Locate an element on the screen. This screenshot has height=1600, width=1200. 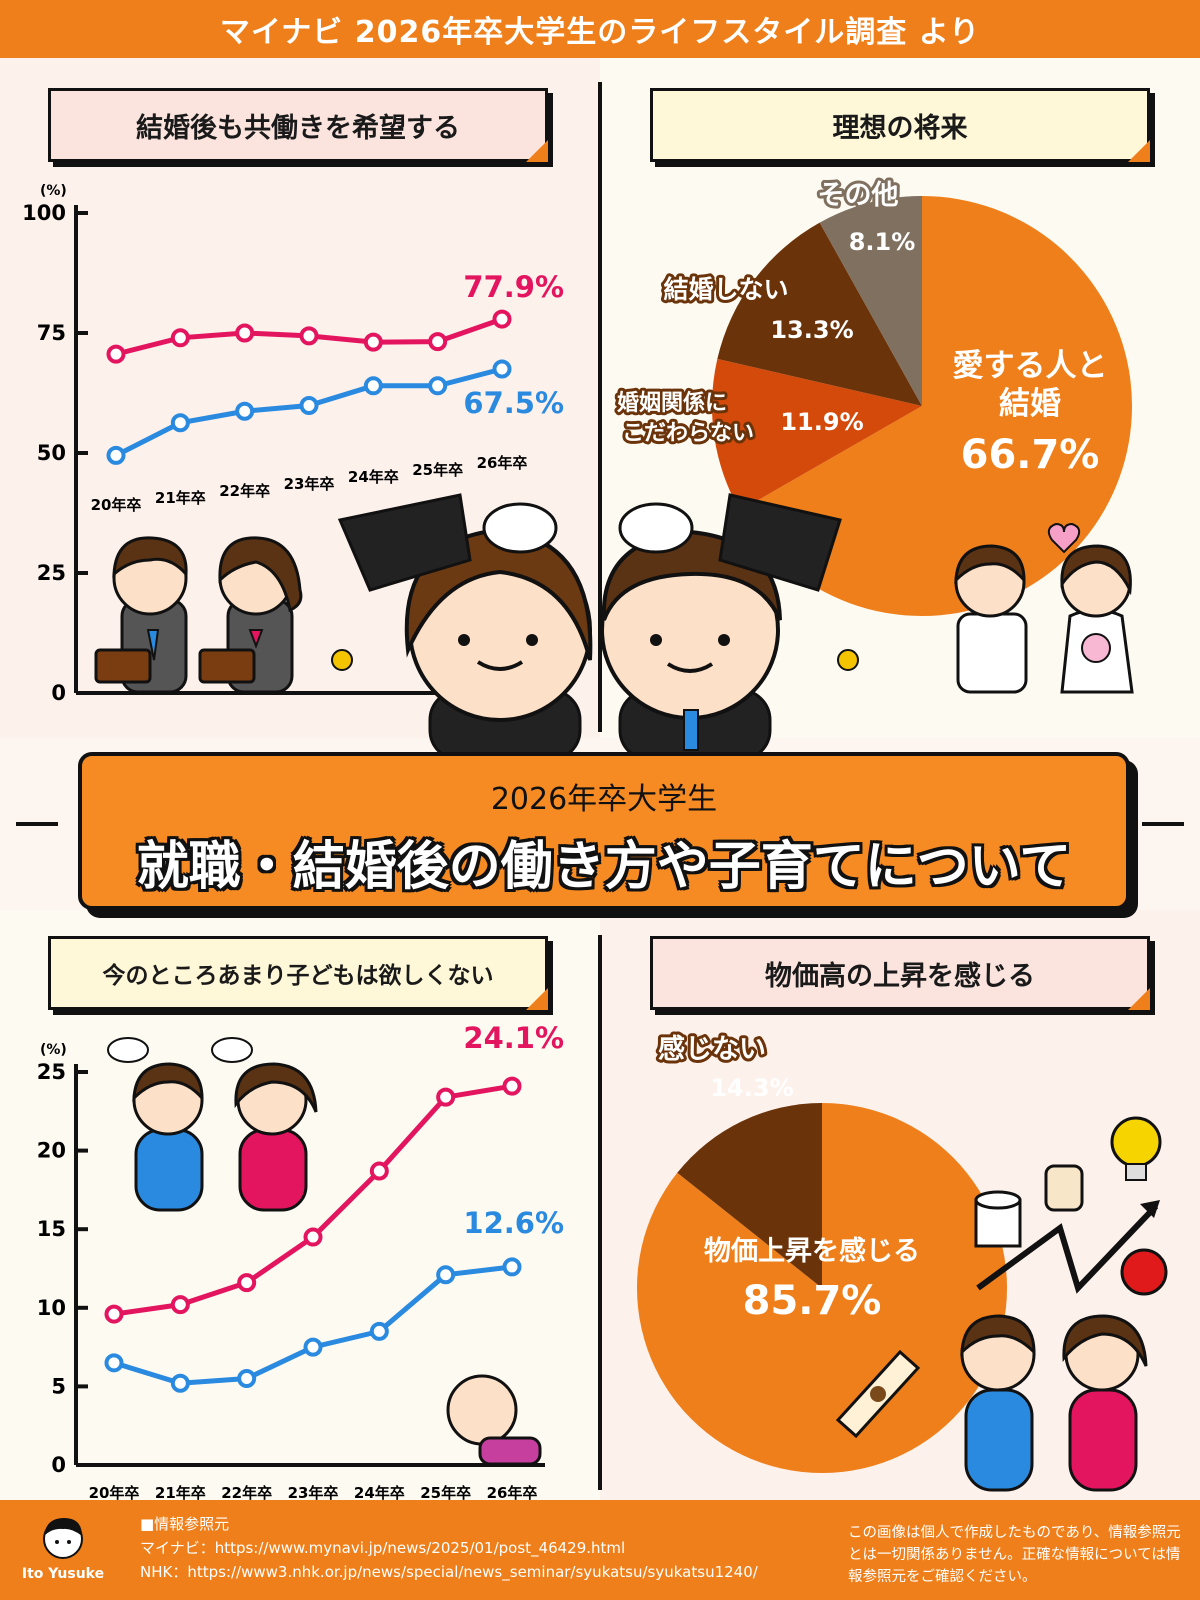
slice-label: 13.3% is located at coordinates (811, 330).